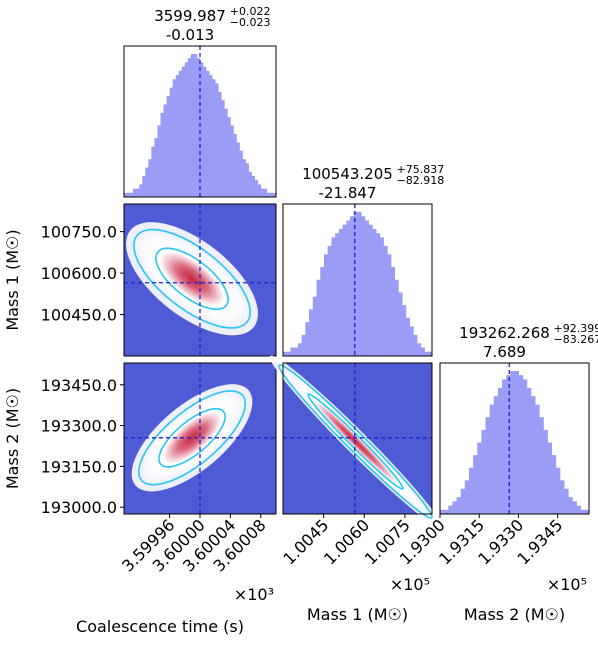 The image size is (598, 645). I want to click on y-axis-label-m1: Mass 1 (M☉), so click(12, 279).